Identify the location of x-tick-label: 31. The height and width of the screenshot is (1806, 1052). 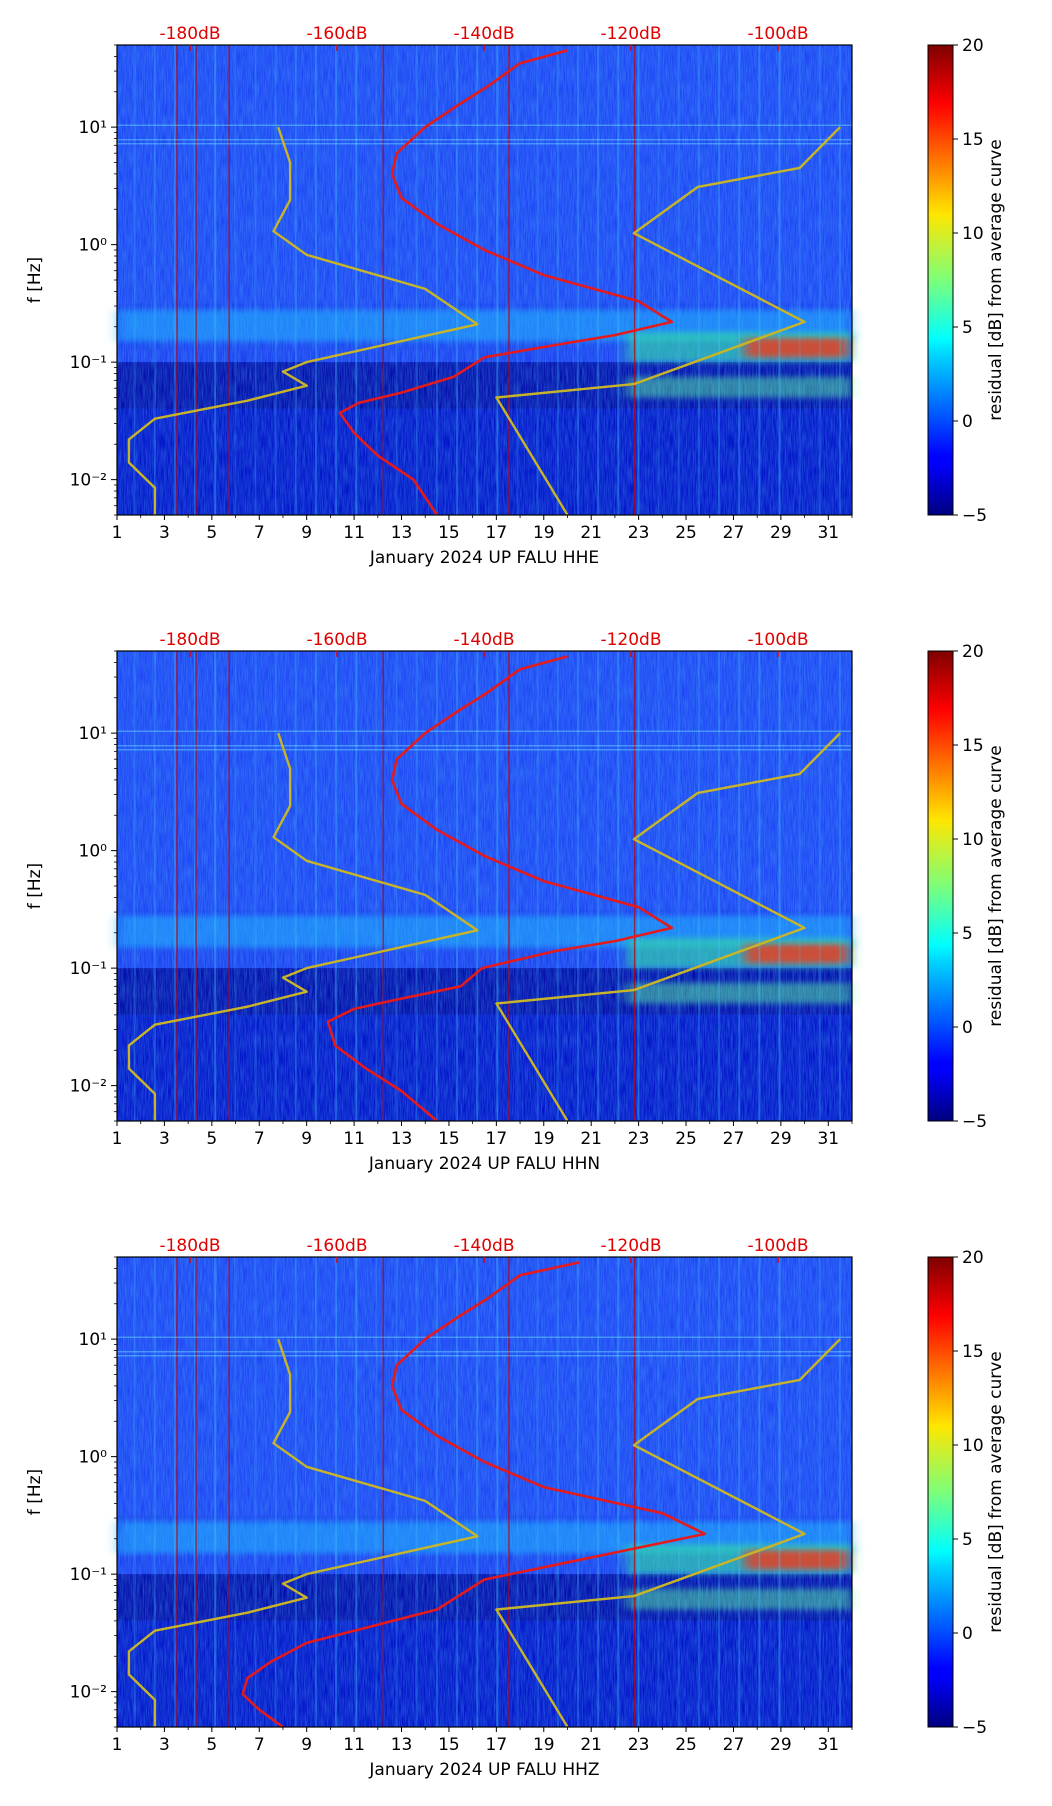
(828, 1139).